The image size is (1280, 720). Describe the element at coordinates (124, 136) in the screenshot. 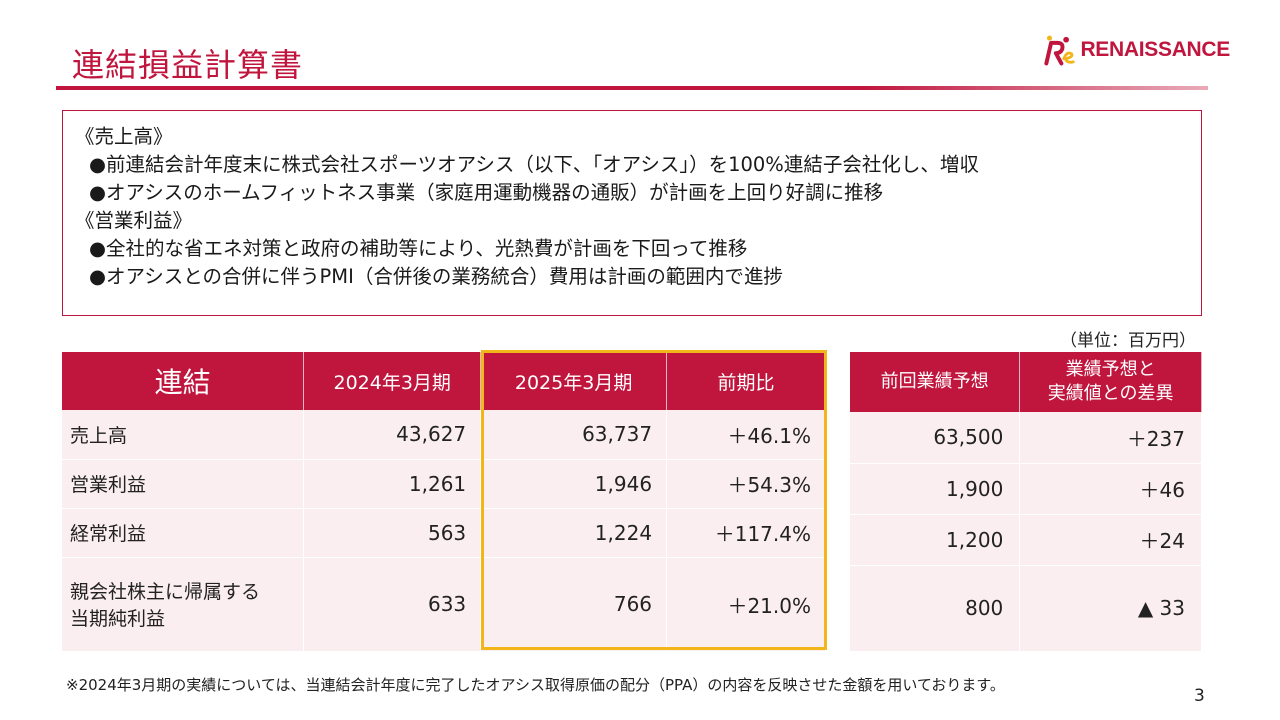

I see `summary-heading-sales: 《売上高》` at that location.